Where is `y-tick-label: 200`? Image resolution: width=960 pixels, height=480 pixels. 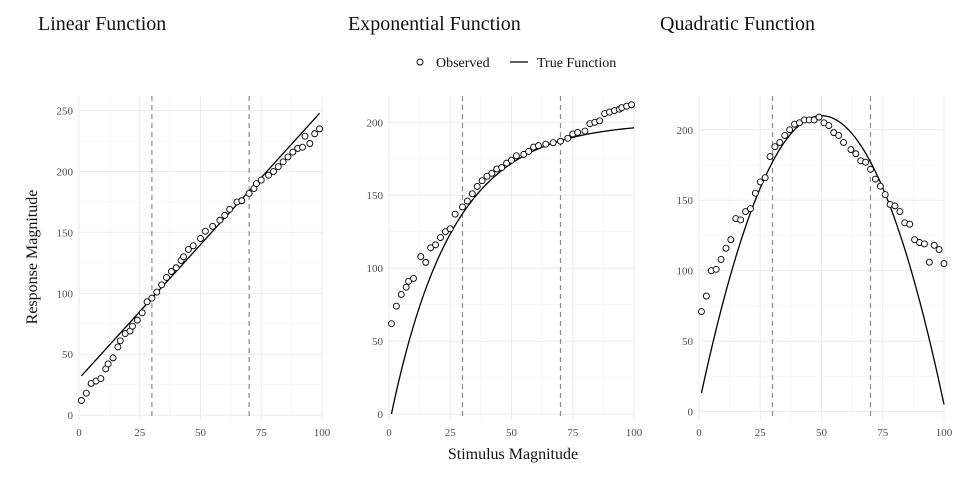 y-tick-label: 200 is located at coordinates (375, 123).